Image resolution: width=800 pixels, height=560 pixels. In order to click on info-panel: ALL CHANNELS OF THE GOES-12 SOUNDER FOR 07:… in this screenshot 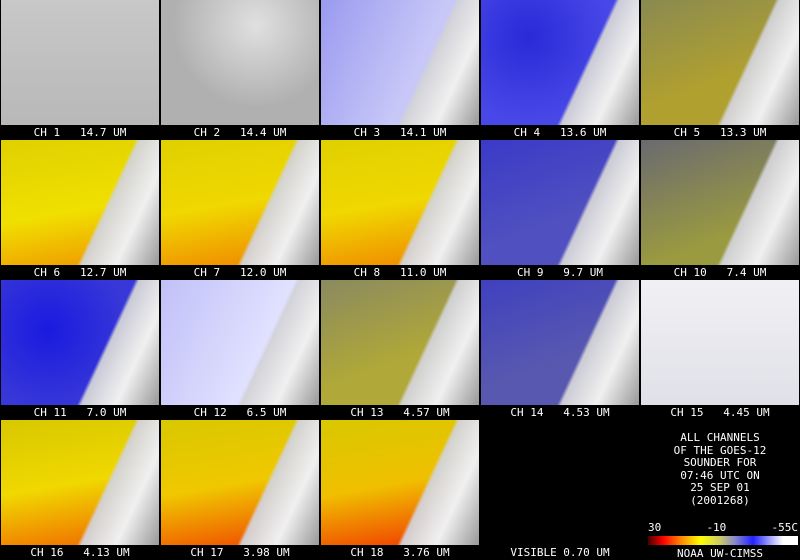, I will do `click(720, 490)`.